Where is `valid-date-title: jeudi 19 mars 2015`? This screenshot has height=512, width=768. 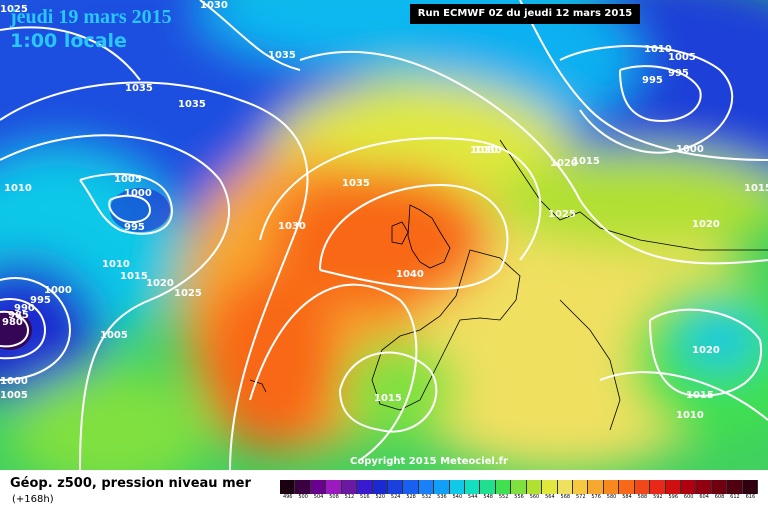
valid-date-title: jeudi 19 mars 2015 is located at coordinates (91, 17).